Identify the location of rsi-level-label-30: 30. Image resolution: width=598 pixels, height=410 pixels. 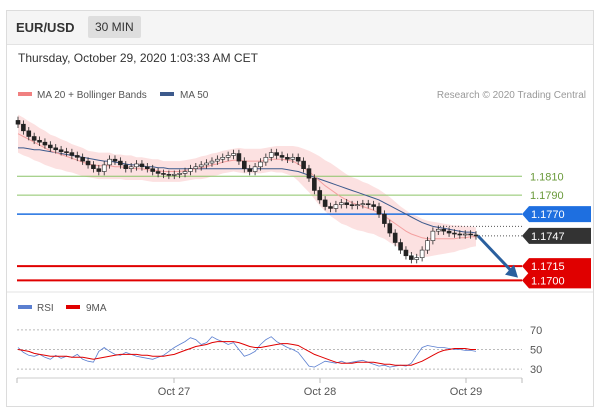
(536, 370).